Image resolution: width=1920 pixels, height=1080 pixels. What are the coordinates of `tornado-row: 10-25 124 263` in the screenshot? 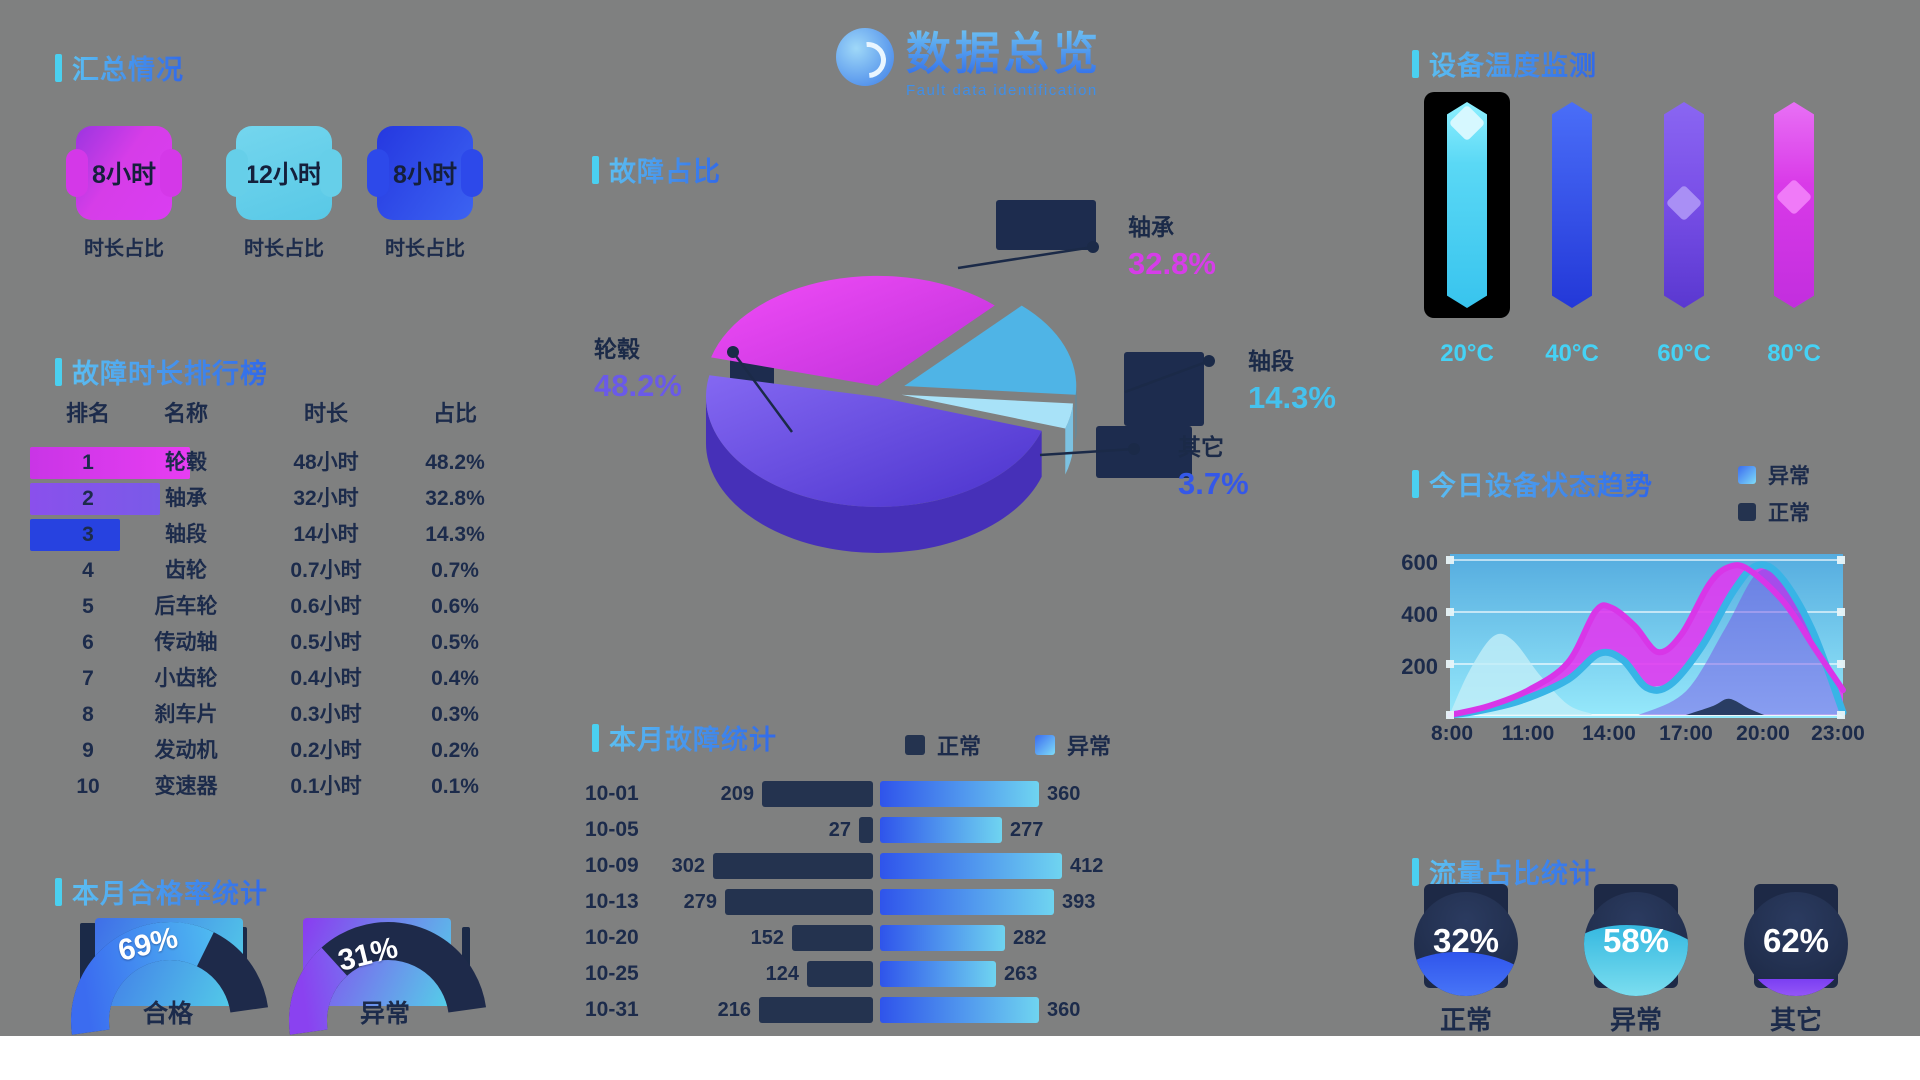 It's located at (945, 974).